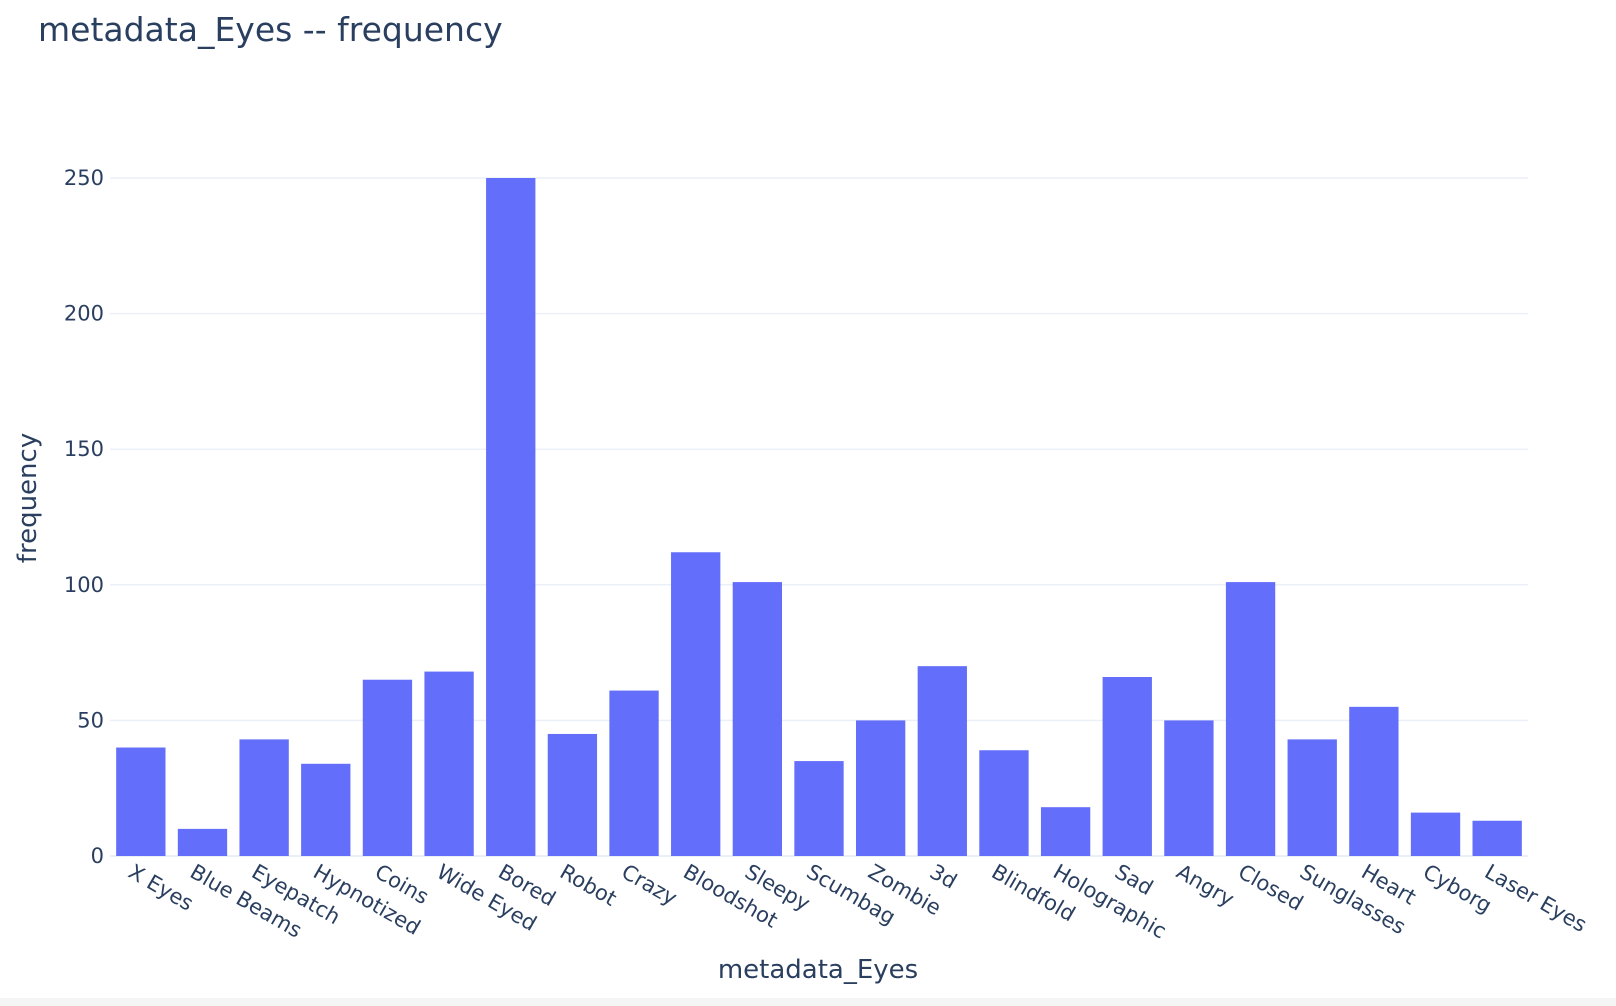  What do you see at coordinates (141, 801) in the screenshot?
I see `bar-x-eyes` at bounding box center [141, 801].